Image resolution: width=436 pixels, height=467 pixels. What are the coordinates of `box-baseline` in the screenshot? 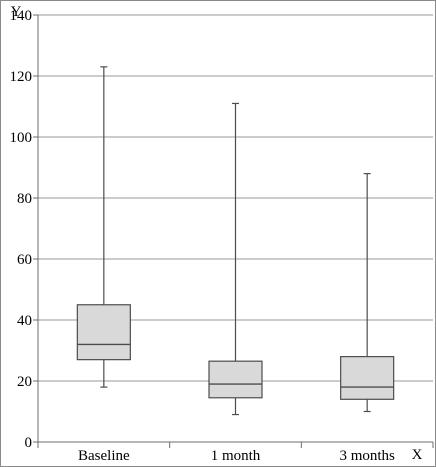 It's located at (103, 227).